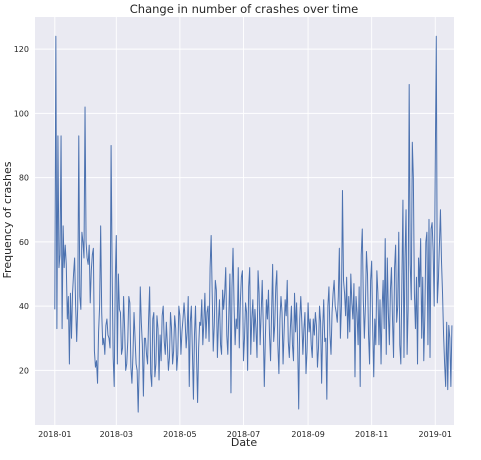 This screenshot has height=460, width=481. What do you see at coordinates (244, 442) in the screenshot?
I see `x-axis-label: Date` at bounding box center [244, 442].